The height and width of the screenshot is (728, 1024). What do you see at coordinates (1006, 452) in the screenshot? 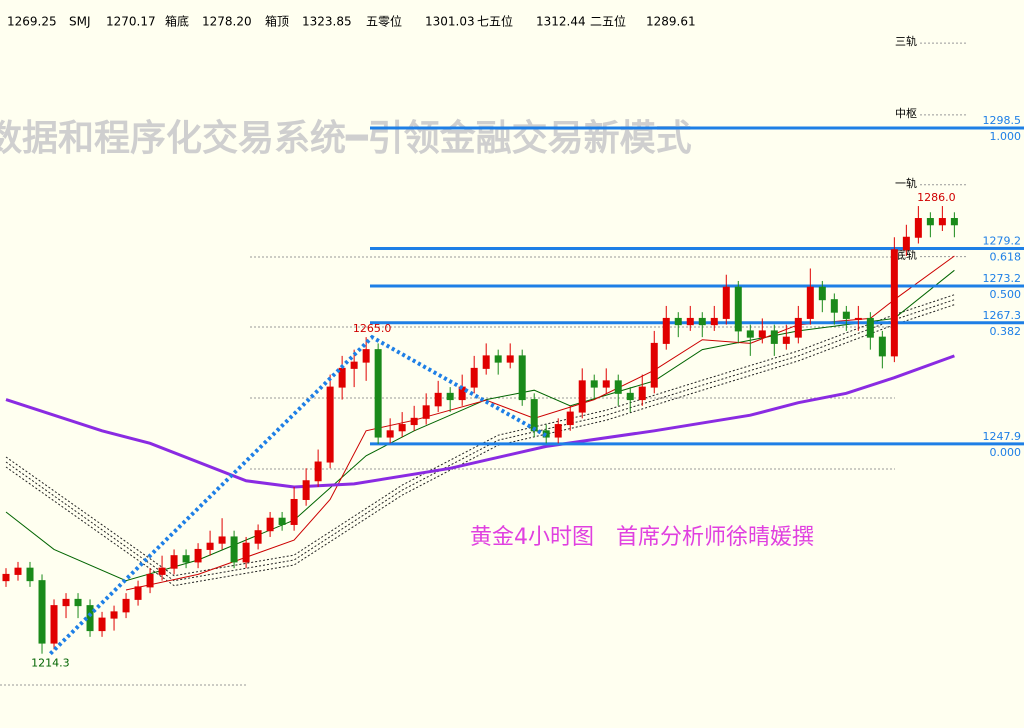
I see `level-ratio: 0.000` at bounding box center [1006, 452].